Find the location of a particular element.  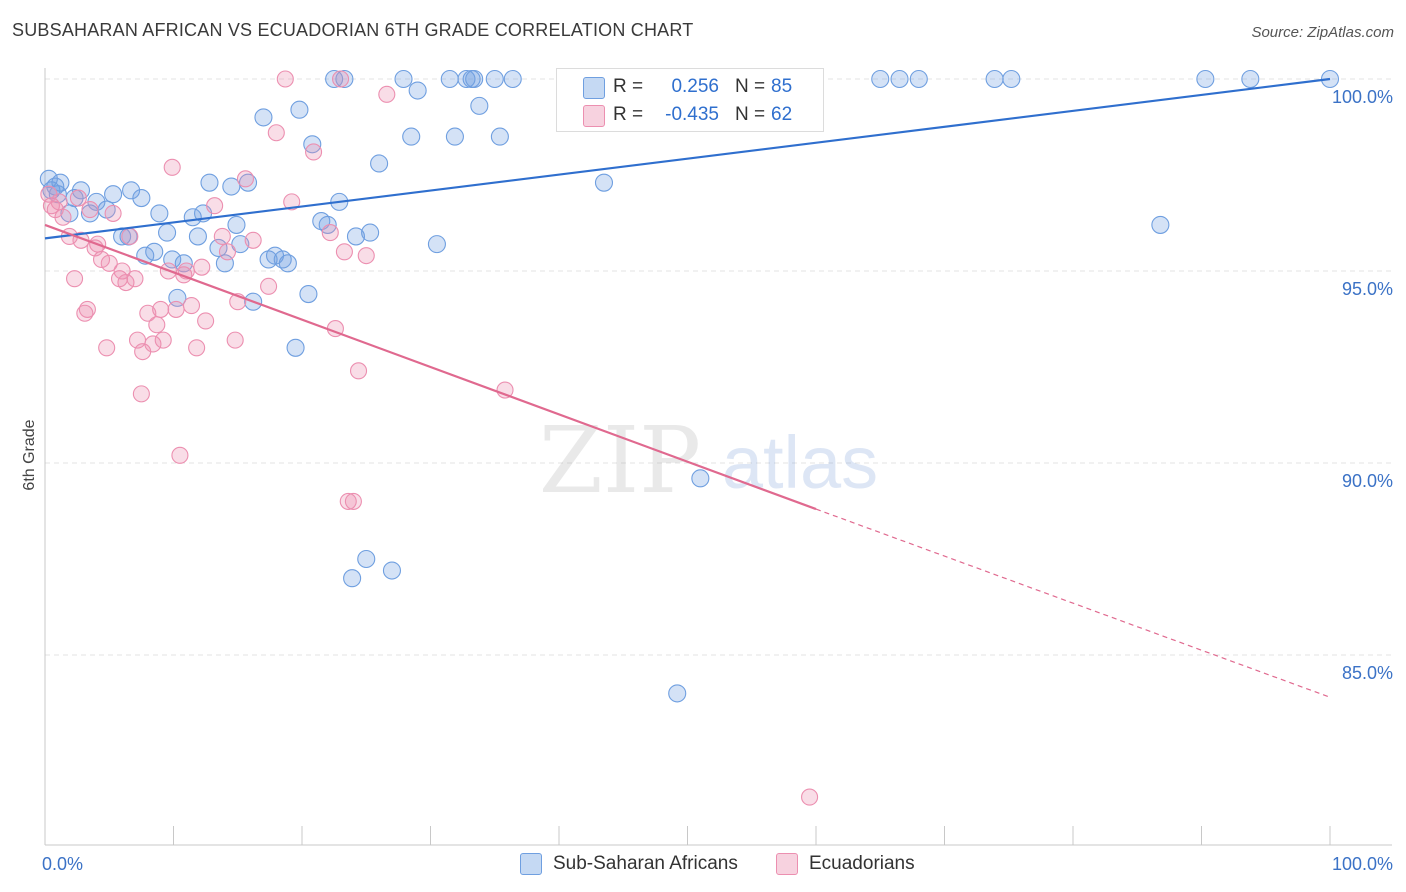

trend-line-ecuadorian-extension is located at coordinates (1073, 603).